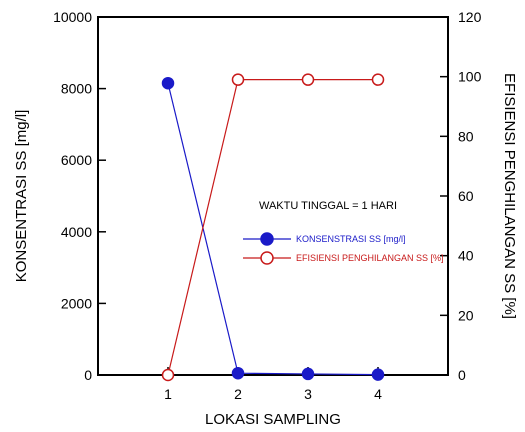 This screenshot has height=432, width=525. I want to click on x-tick-label: 2, so click(238, 394).